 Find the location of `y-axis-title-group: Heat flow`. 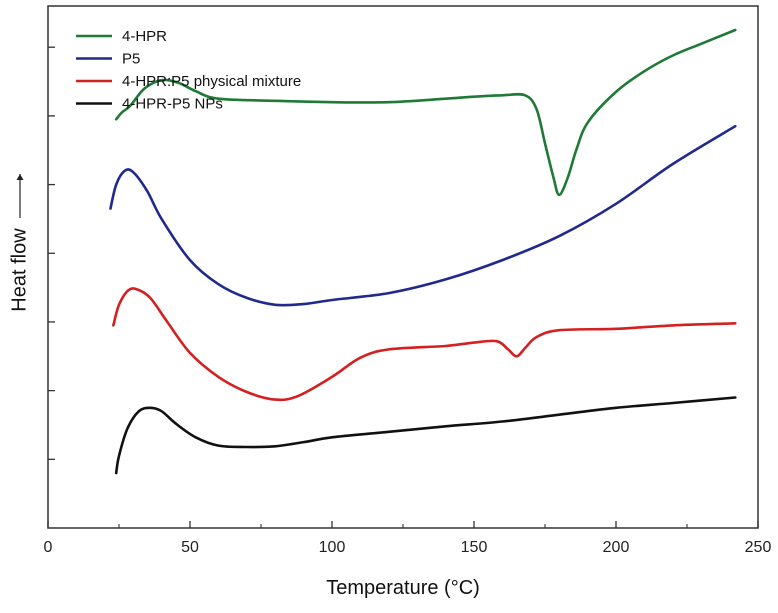

y-axis-title-group: Heat flow is located at coordinates (19, 243).